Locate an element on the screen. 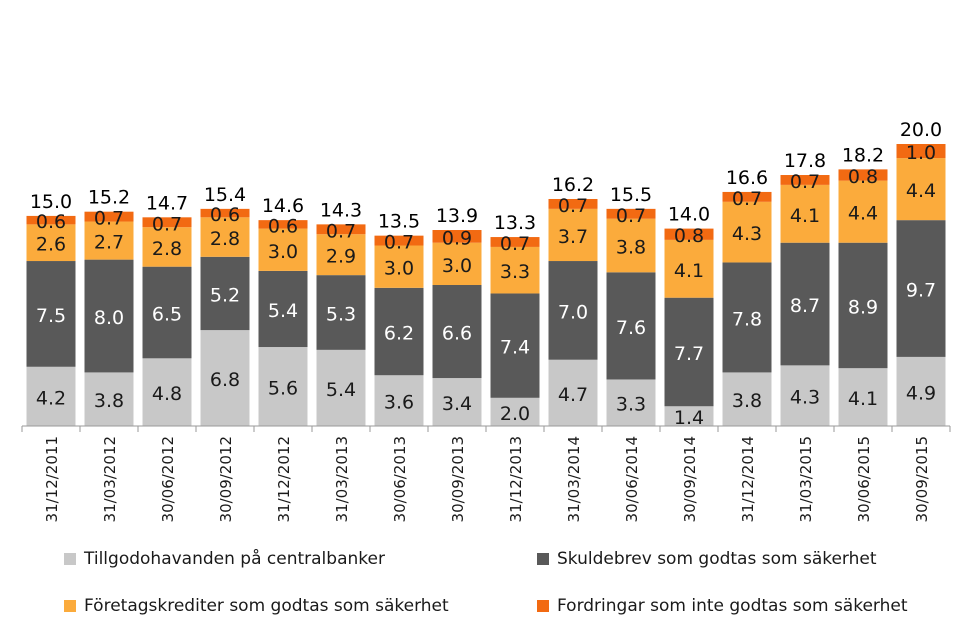 Image resolution: width=970 pixels, height=634 pixels. total-label: 16.6 is located at coordinates (747, 178).